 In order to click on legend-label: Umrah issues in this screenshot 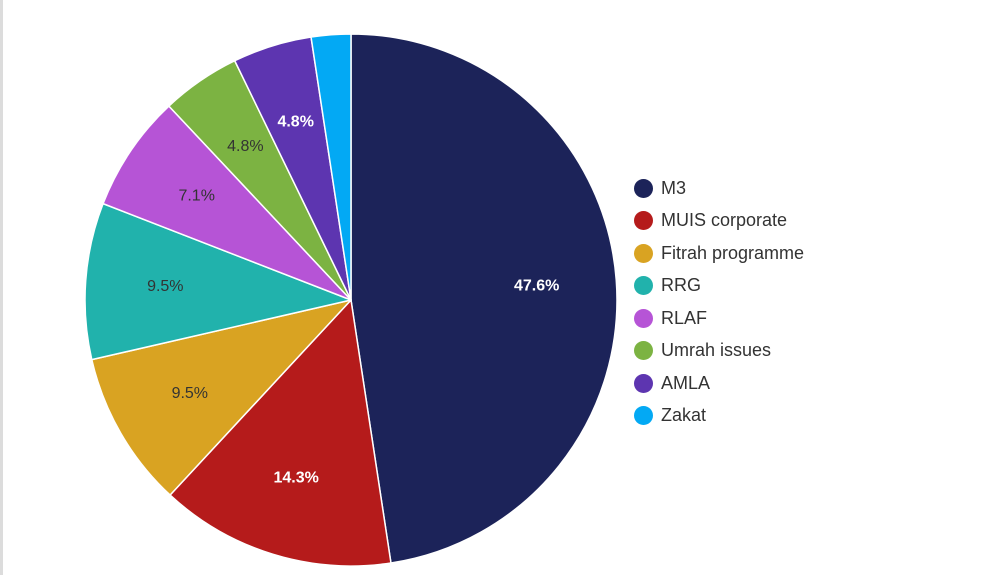, I will do `click(716, 350)`.